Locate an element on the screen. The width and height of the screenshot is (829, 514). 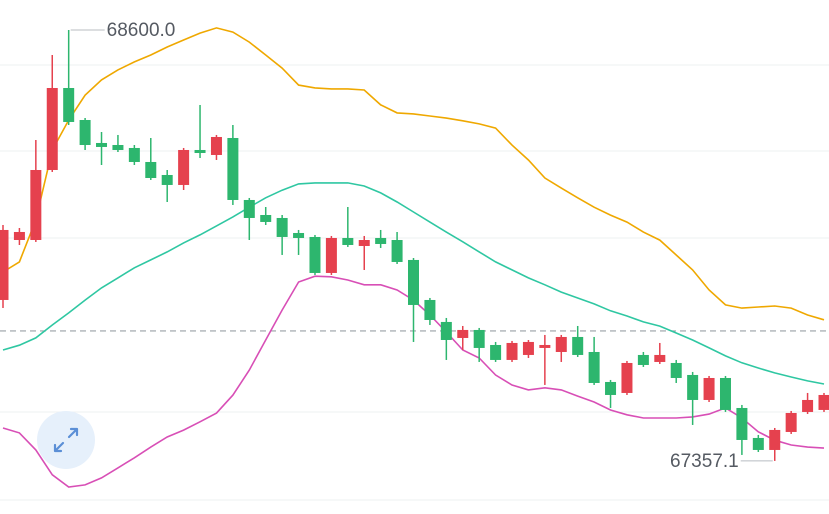
expand-button is located at coordinates (66, 440).